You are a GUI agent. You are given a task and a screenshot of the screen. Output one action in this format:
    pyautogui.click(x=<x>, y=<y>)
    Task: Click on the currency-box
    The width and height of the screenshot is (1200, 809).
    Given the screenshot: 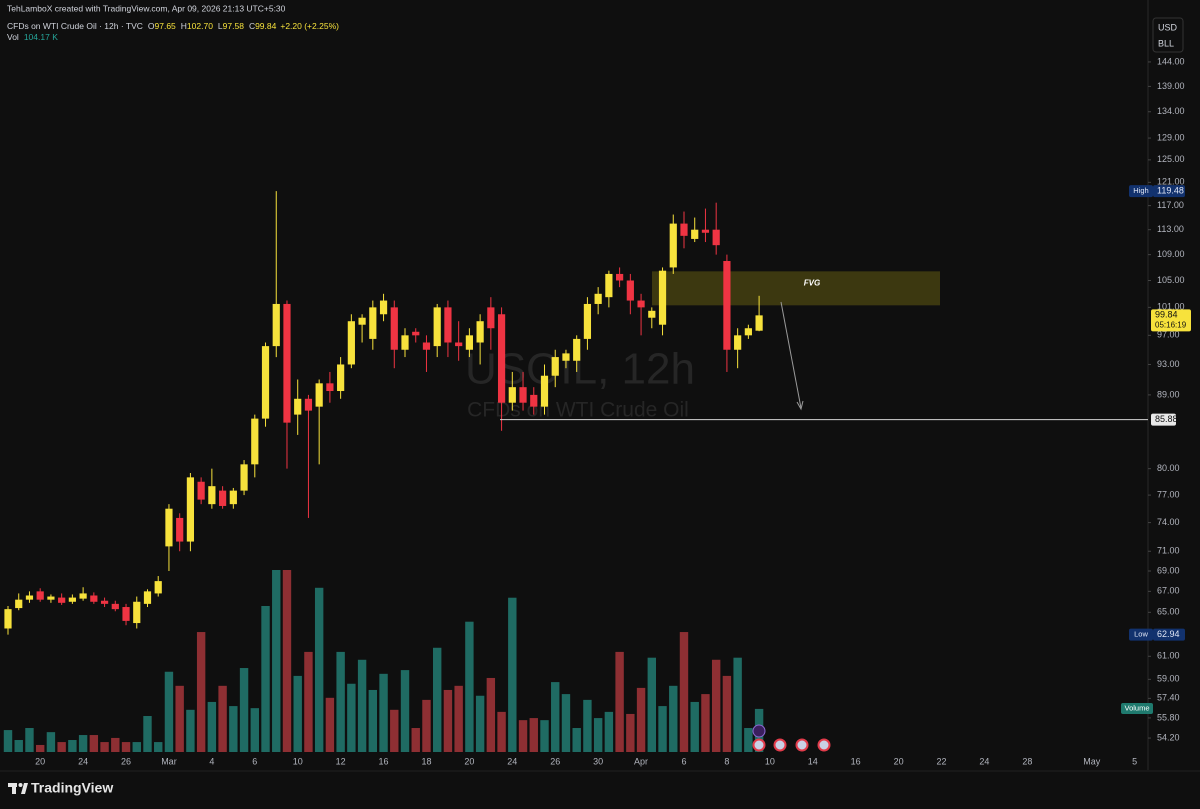 What is the action you would take?
    pyautogui.click(x=1168, y=35)
    